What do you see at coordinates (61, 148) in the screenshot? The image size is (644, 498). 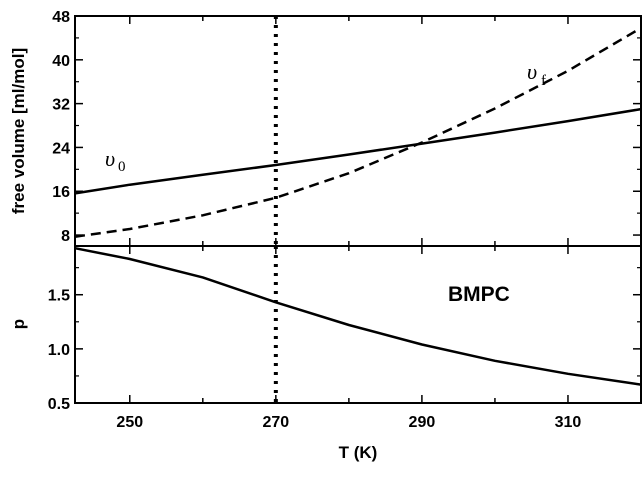 I see `y-tick-label: 24` at bounding box center [61, 148].